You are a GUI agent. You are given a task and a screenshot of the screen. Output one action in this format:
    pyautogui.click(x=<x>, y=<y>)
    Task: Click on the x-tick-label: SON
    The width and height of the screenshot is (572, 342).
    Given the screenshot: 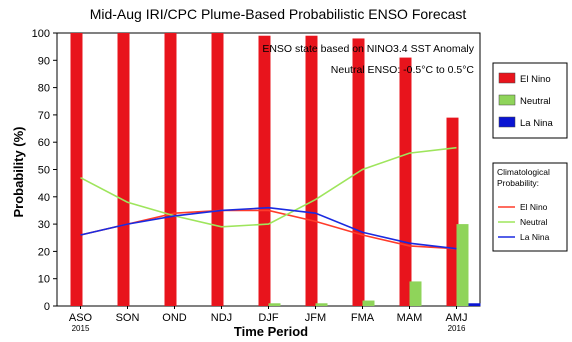 What is the action you would take?
    pyautogui.click(x=128, y=318)
    